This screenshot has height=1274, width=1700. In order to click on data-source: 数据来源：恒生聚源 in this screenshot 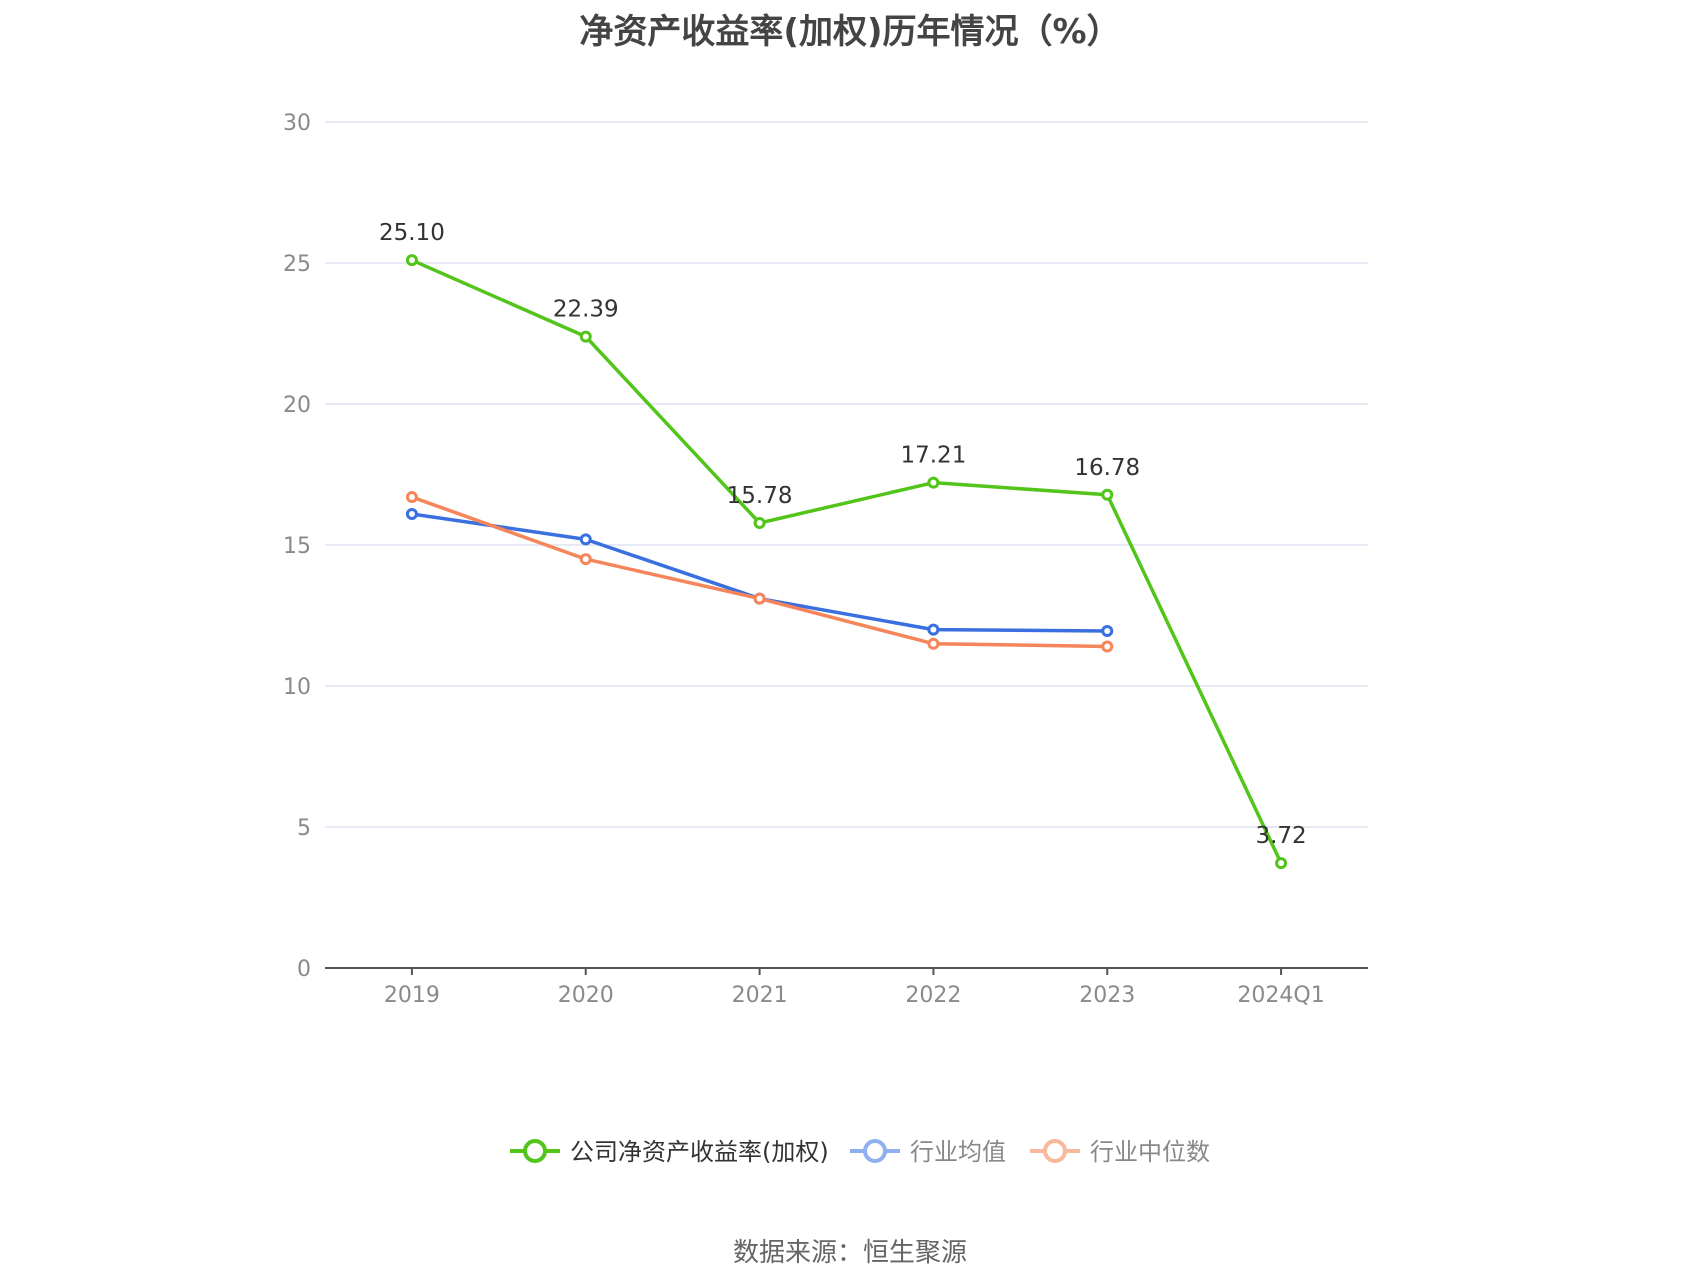, I will do `click(849, 1253)`.